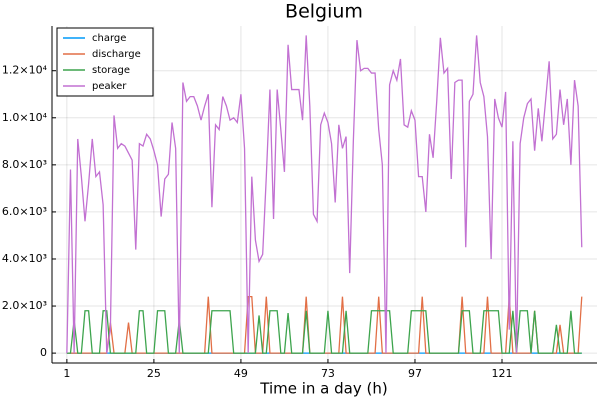 The image size is (600, 400). Describe the element at coordinates (415, 373) in the screenshot. I see `x-tick-label: 97` at that location.